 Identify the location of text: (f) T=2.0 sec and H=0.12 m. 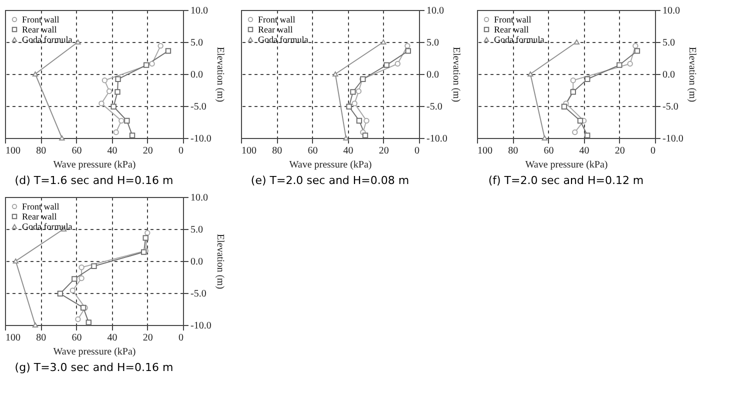
(566, 180).